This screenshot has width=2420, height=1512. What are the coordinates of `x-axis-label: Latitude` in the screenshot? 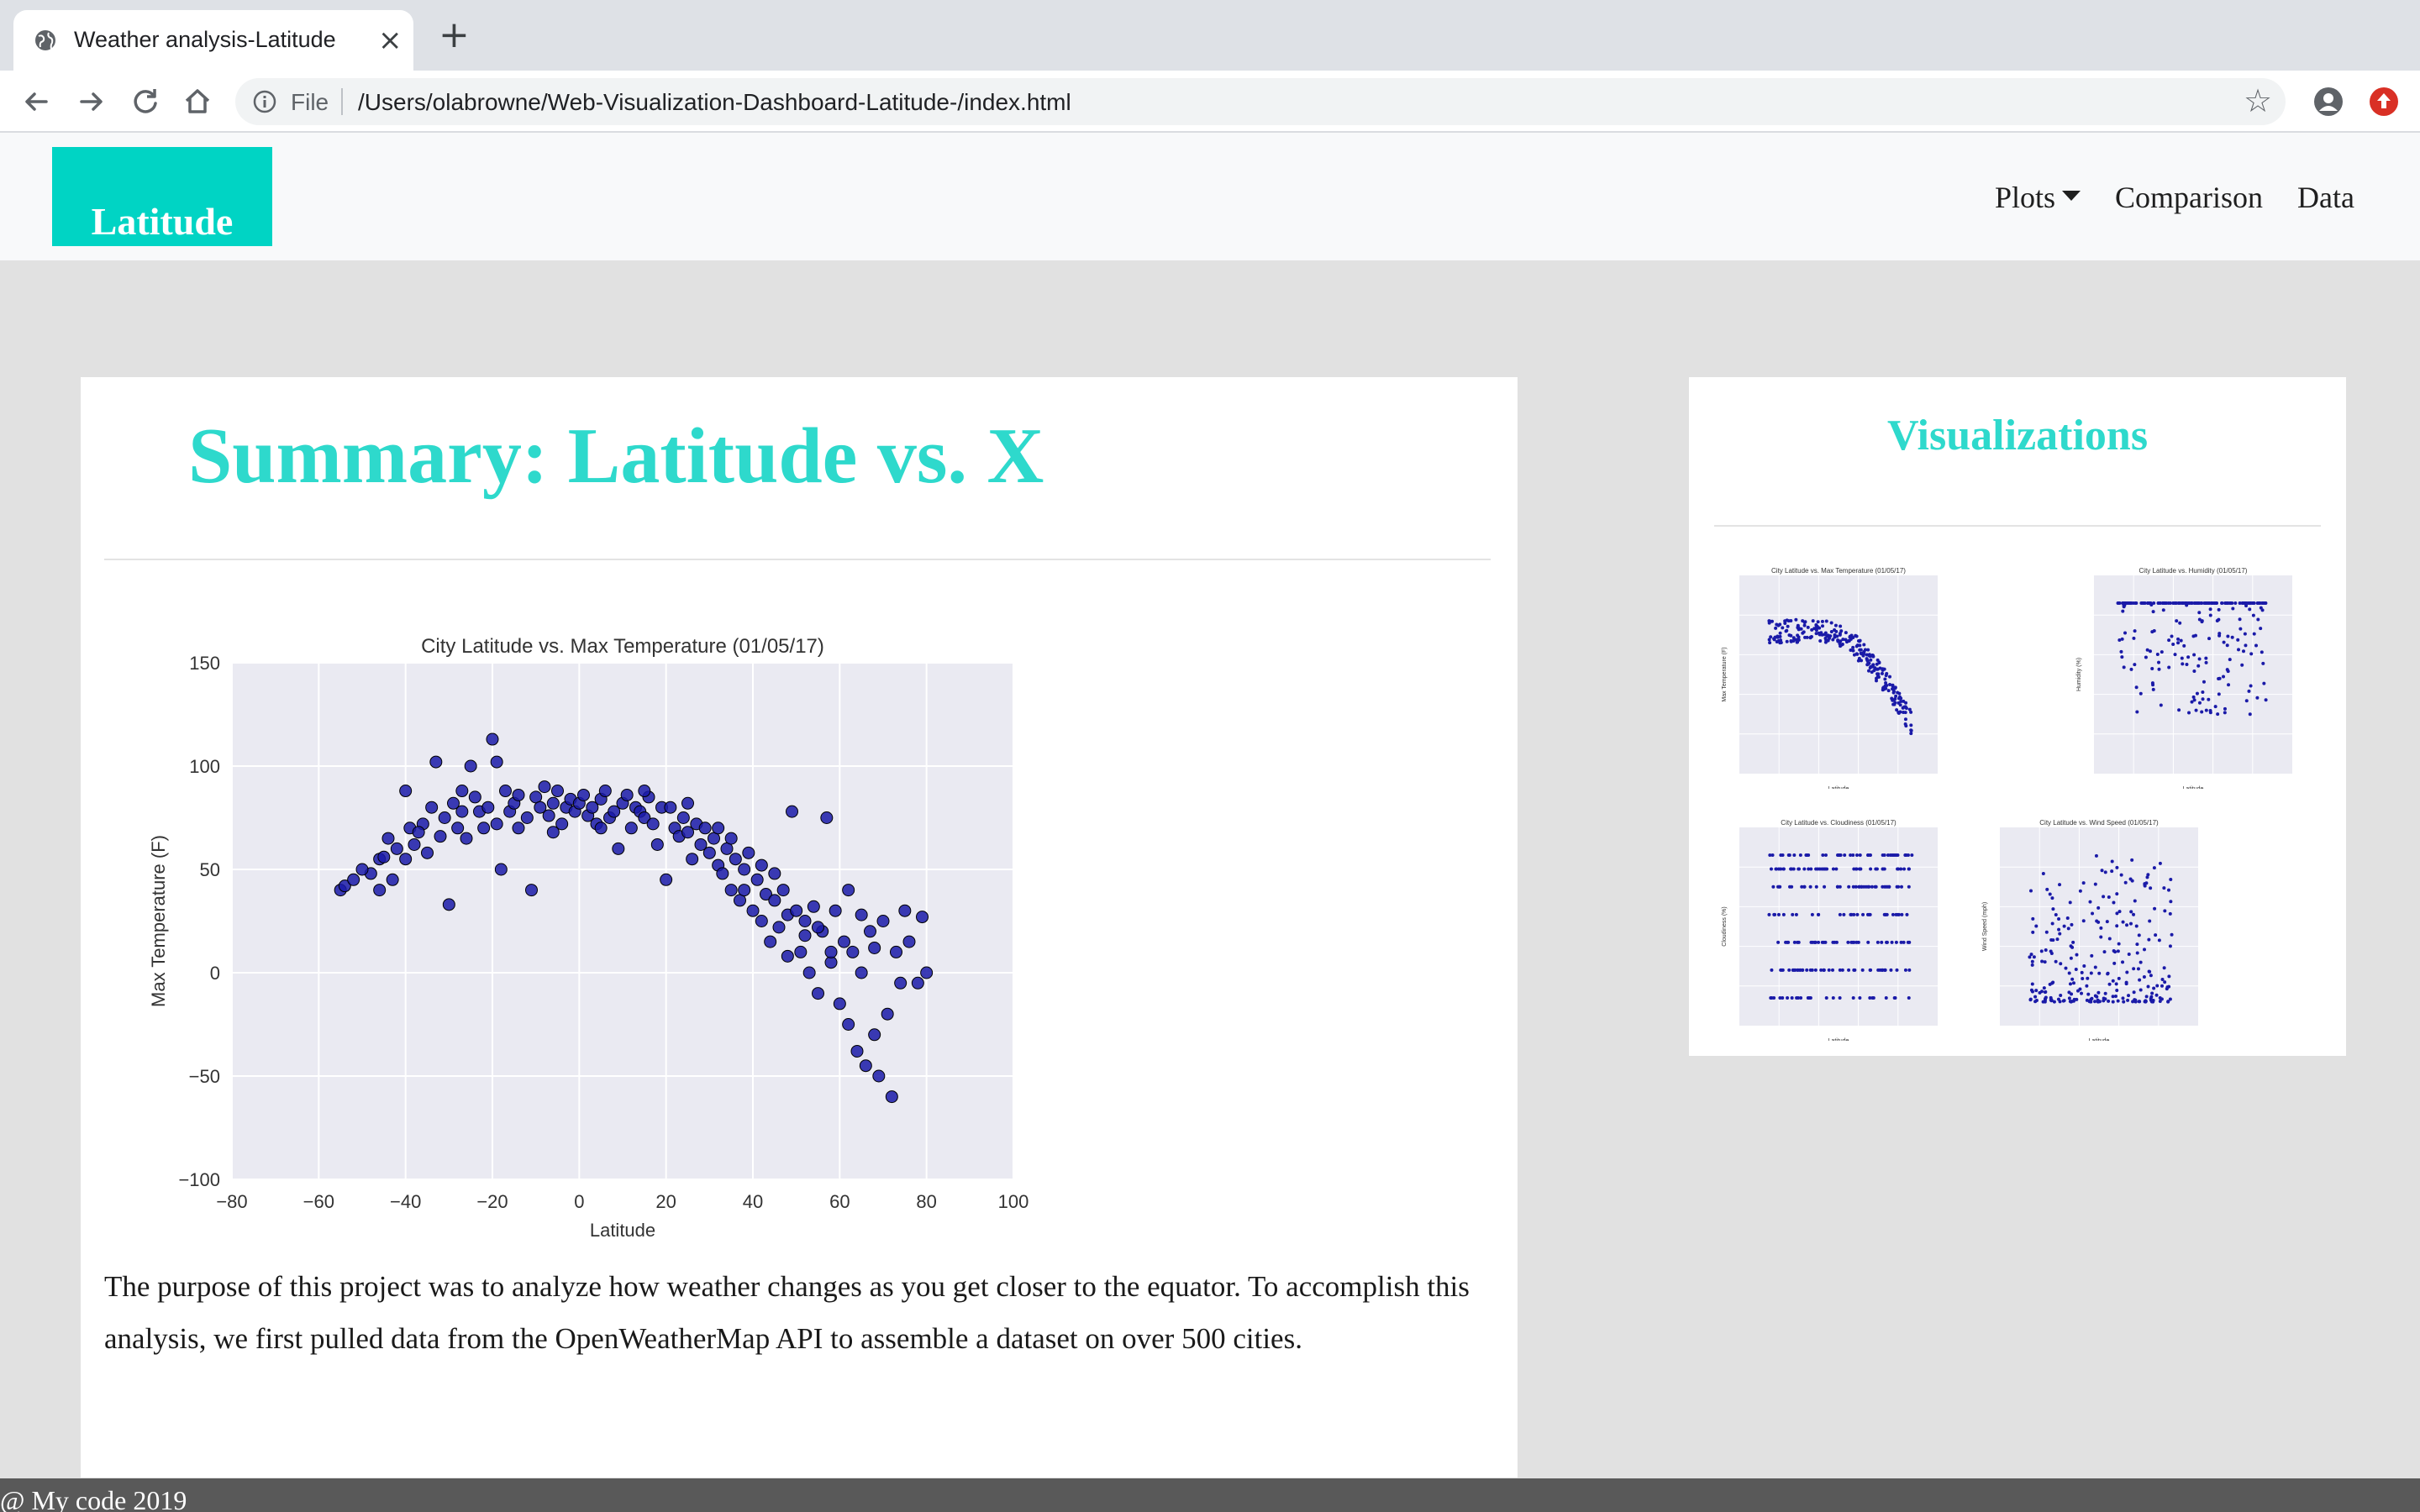 It's located at (622, 1230).